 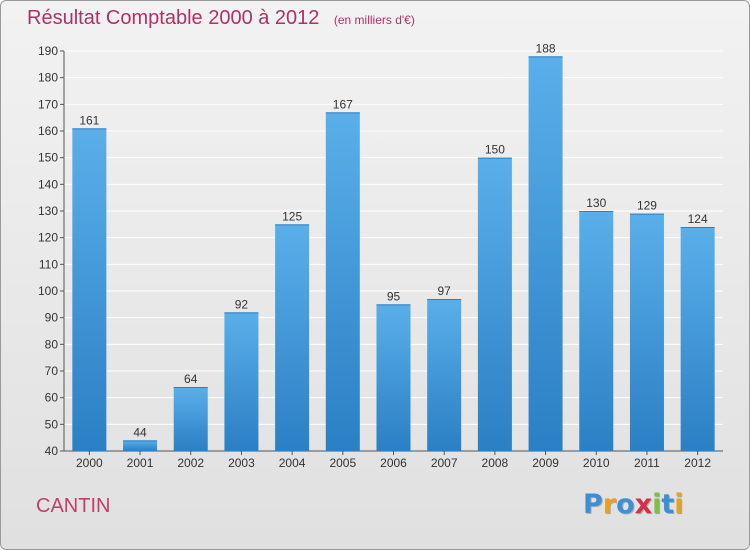 What do you see at coordinates (48, 291) in the screenshot?
I see `y-tick-label: 100` at bounding box center [48, 291].